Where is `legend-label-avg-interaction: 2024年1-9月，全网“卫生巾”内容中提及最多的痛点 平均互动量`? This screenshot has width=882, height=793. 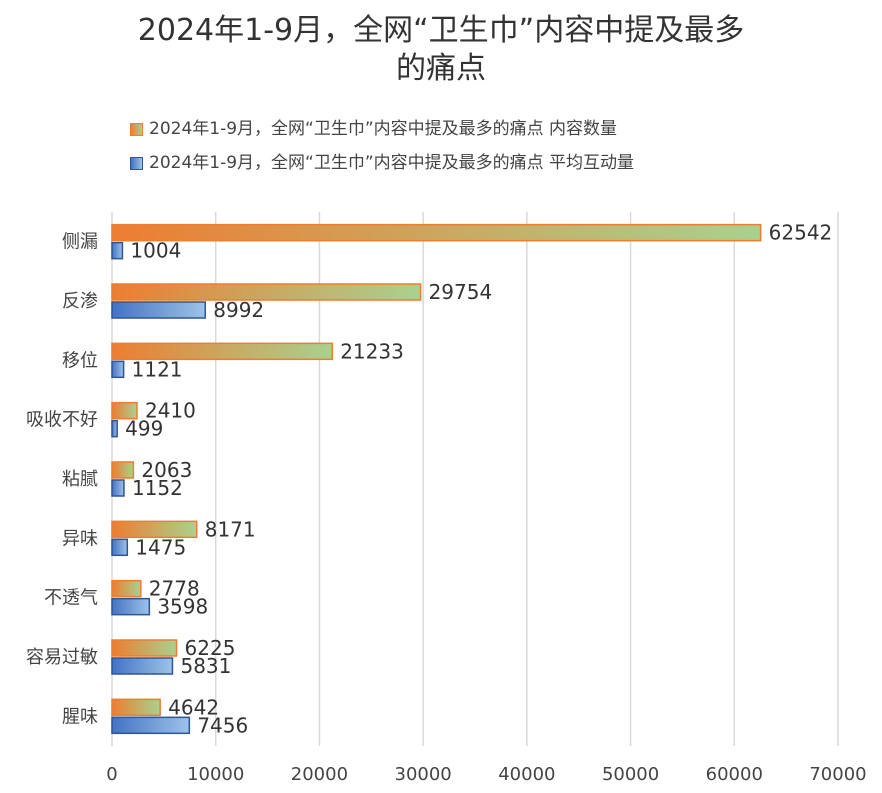 legend-label-avg-interaction: 2024年1-9月，全网“卫生巾”内容中提及最多的痛点 平均互动量 is located at coordinates (392, 163).